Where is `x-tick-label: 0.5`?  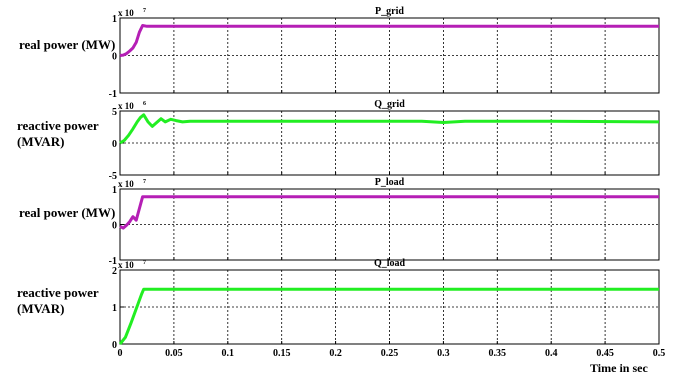
x-tick-label: 0.5 is located at coordinates (659, 353).